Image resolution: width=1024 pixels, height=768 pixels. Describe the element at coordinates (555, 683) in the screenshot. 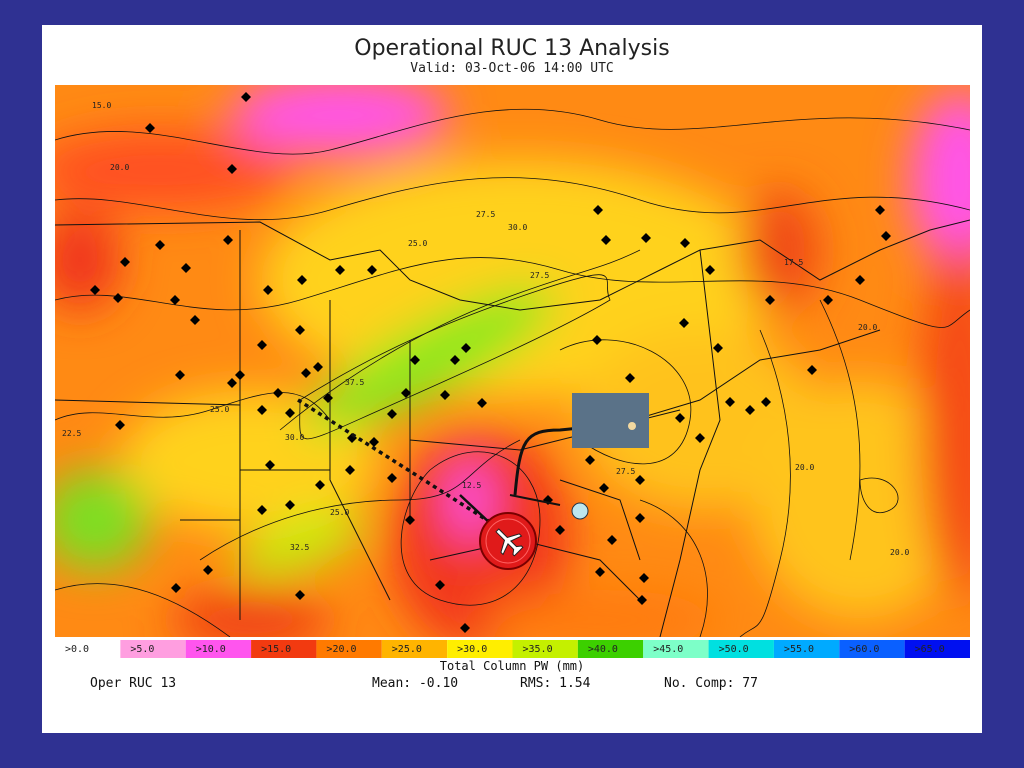

I see `rms-label: RMS: 1.54` at that location.